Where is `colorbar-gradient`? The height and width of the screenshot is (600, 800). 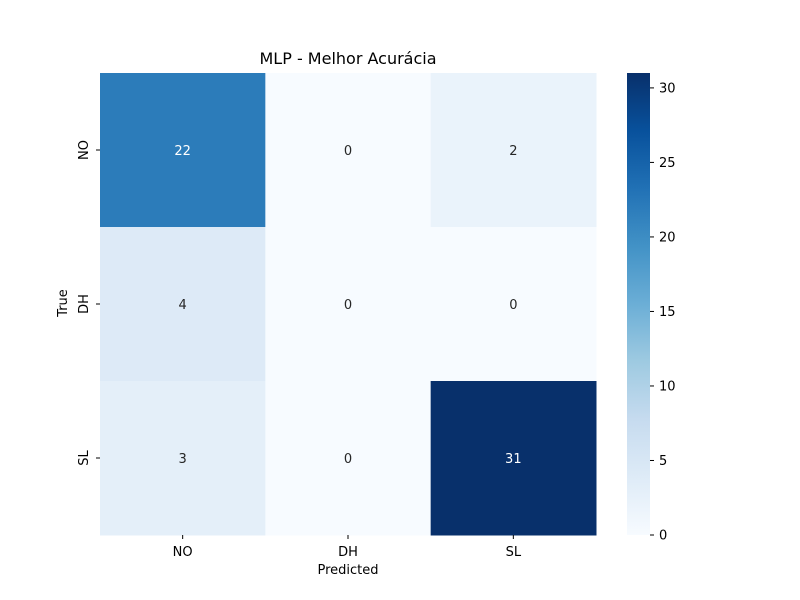
colorbar-gradient is located at coordinates (638, 304).